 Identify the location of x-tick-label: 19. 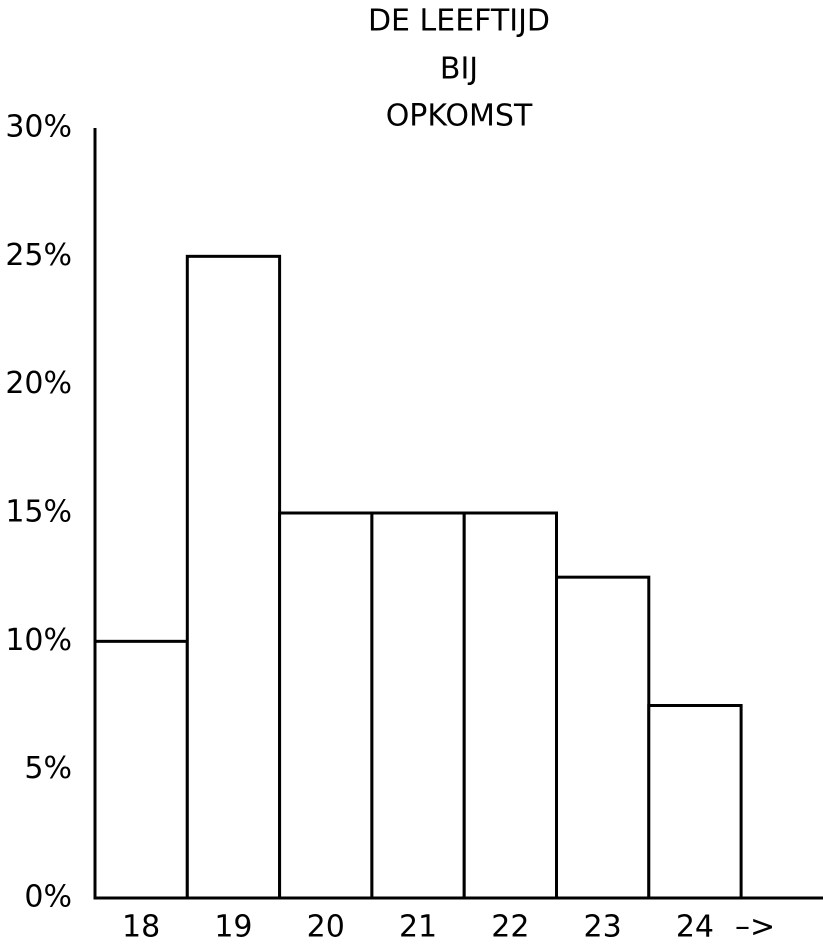
(233, 927).